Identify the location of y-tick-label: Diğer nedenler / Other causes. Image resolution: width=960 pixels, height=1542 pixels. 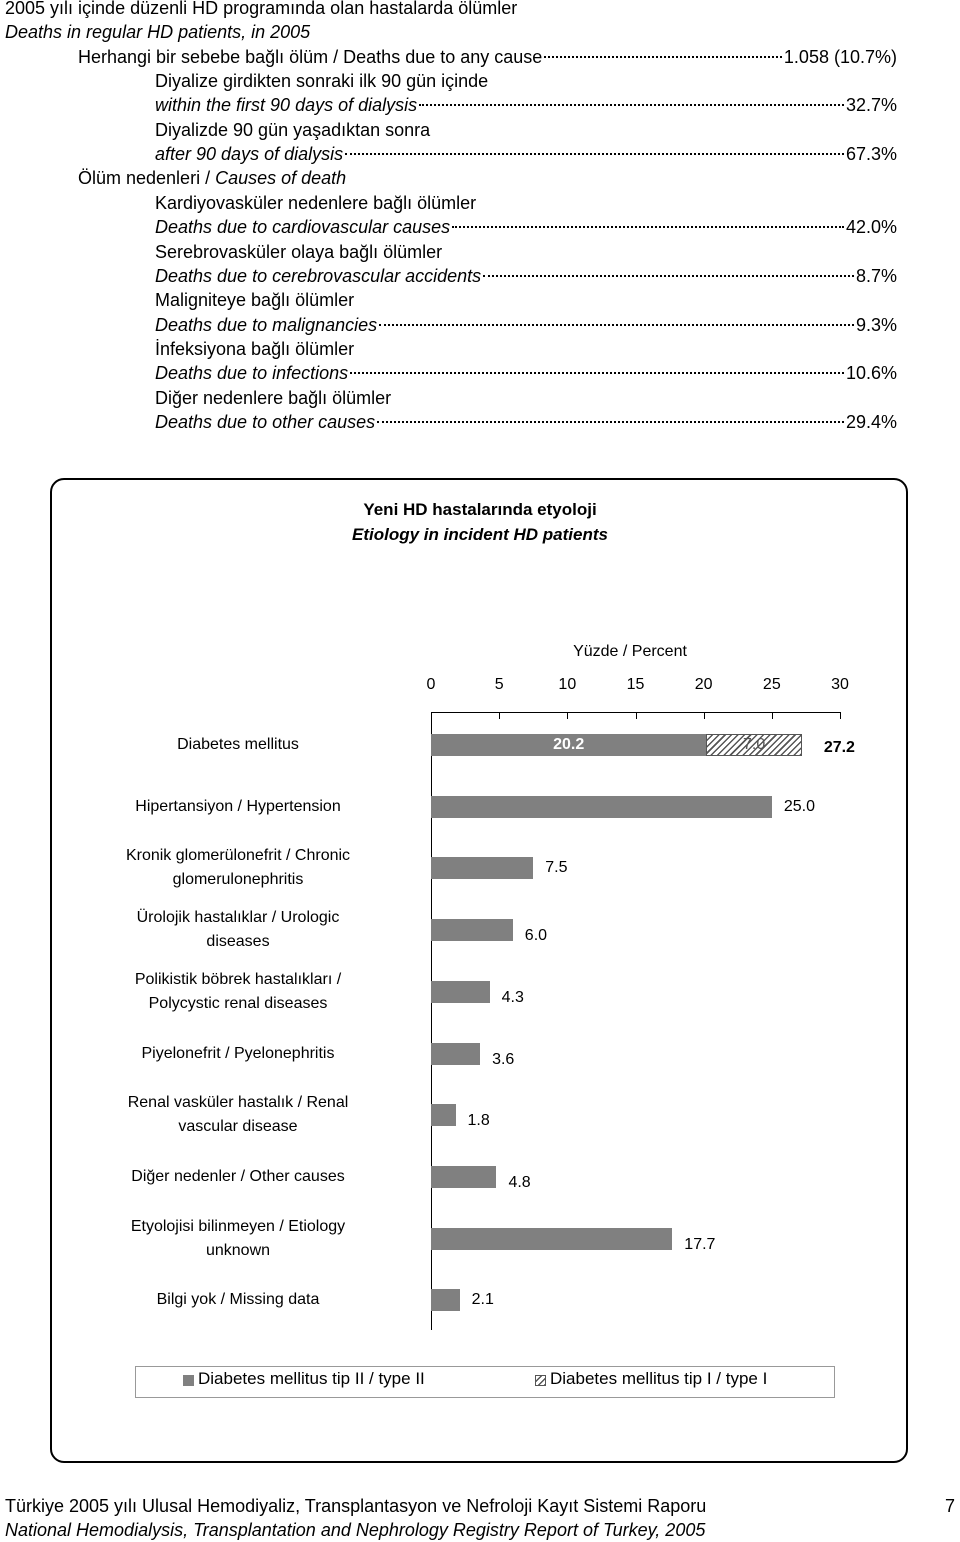
(238, 1176).